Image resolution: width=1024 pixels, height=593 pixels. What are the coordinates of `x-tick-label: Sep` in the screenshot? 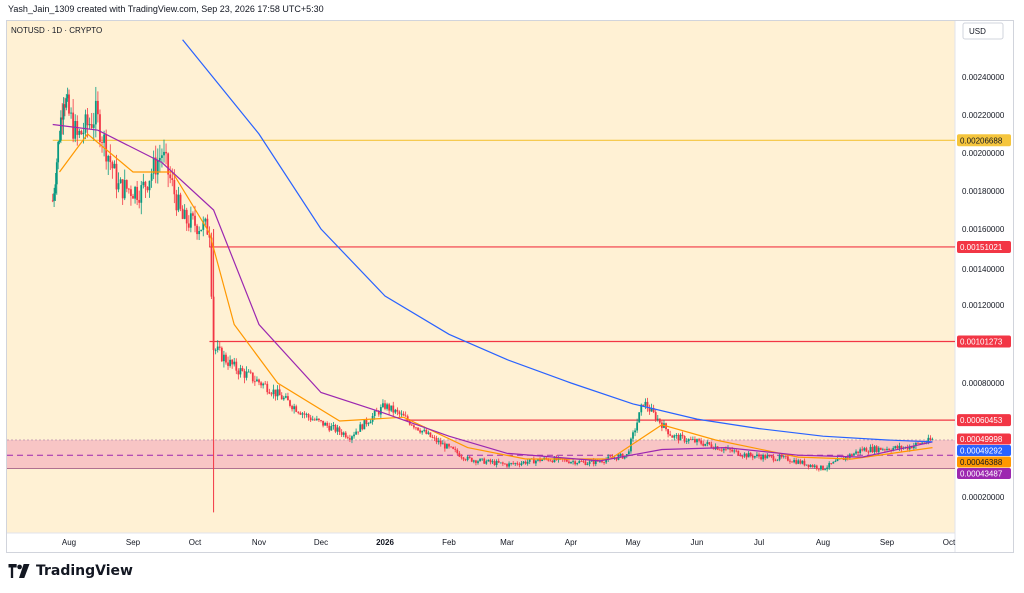 It's located at (887, 542).